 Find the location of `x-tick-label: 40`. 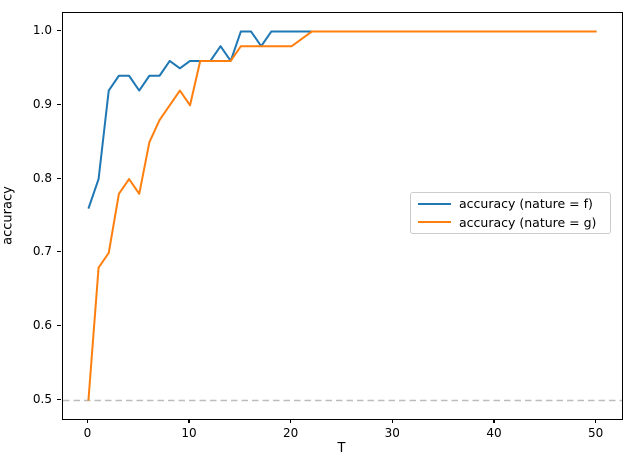

x-tick-label: 40 is located at coordinates (494, 433).